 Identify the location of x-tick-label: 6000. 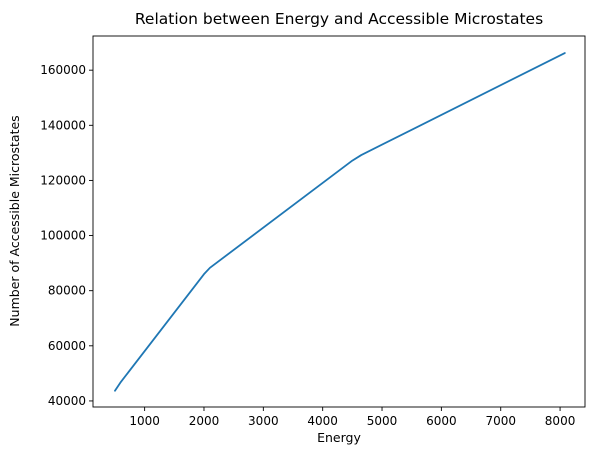
(441, 421).